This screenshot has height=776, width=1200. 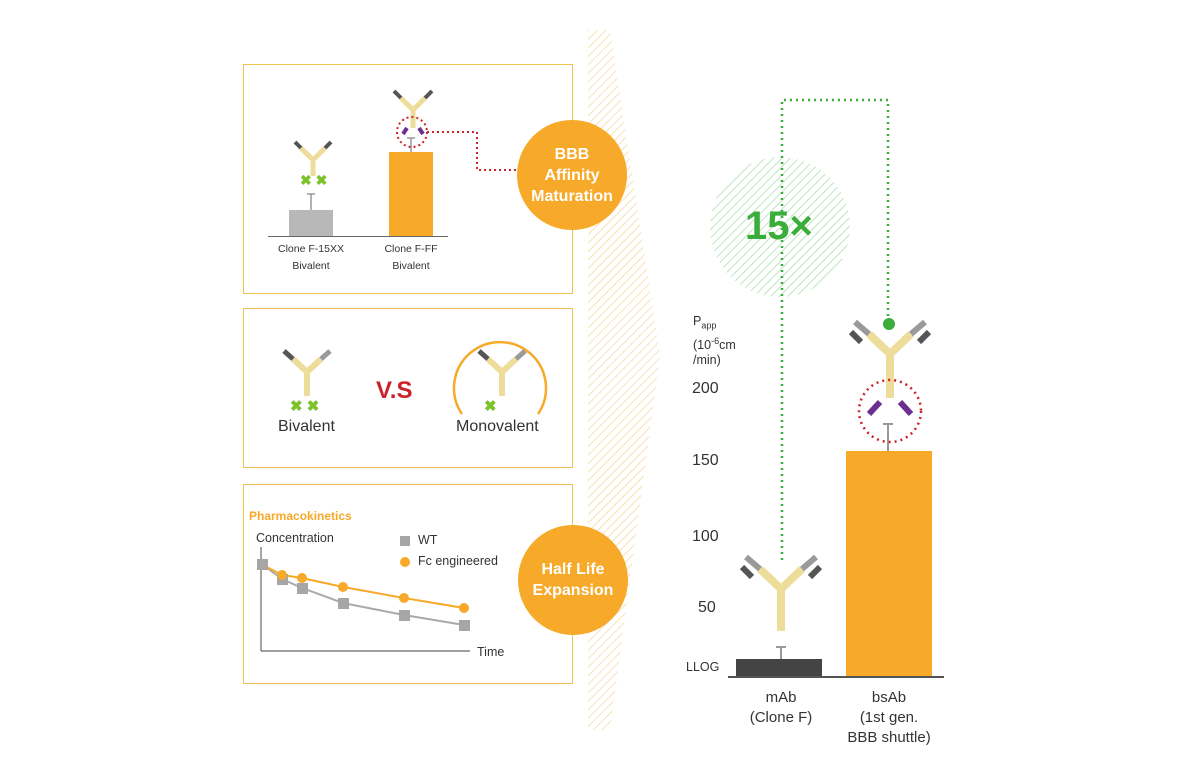 I want to click on errorbar-clone-fff, so click(x=411, y=144).